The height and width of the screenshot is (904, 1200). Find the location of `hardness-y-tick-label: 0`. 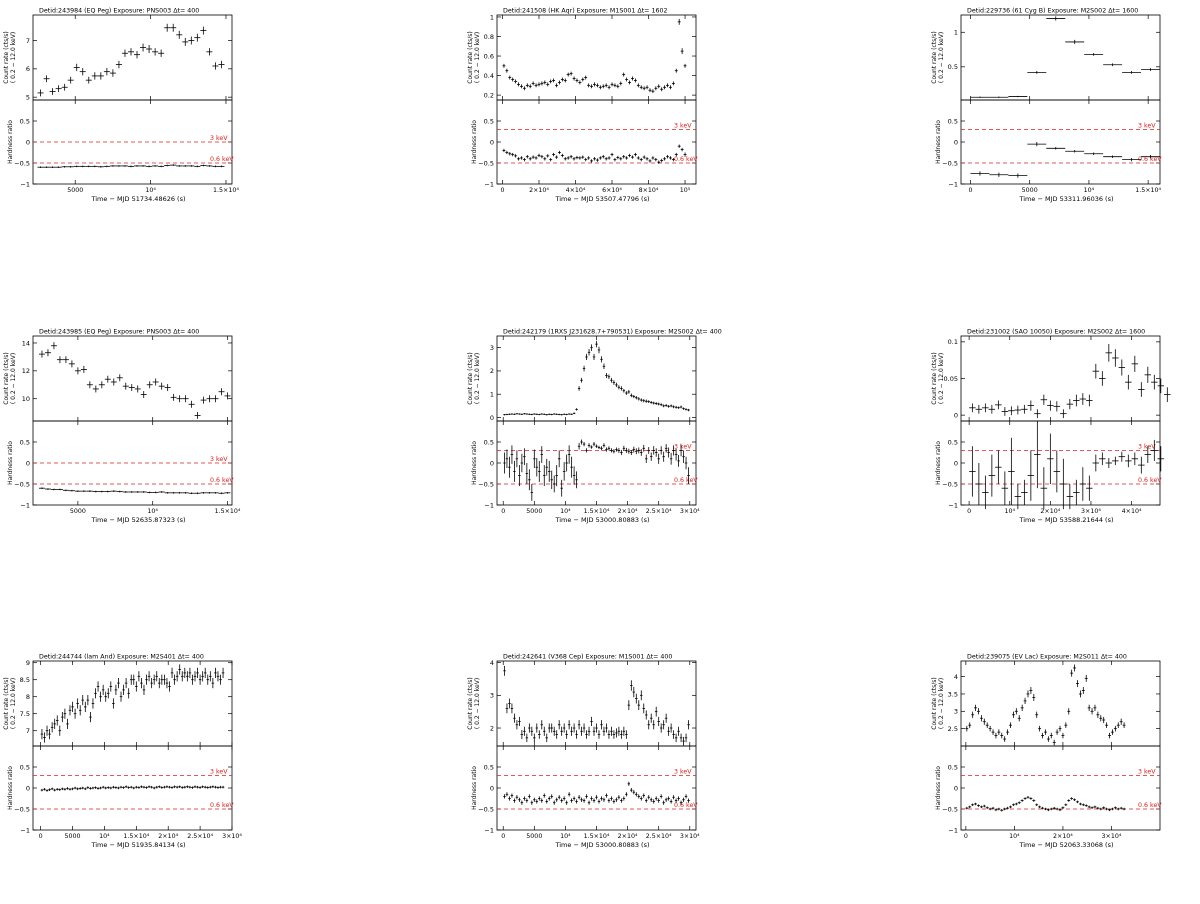

hardness-y-tick-label: 0 is located at coordinates (956, 142).